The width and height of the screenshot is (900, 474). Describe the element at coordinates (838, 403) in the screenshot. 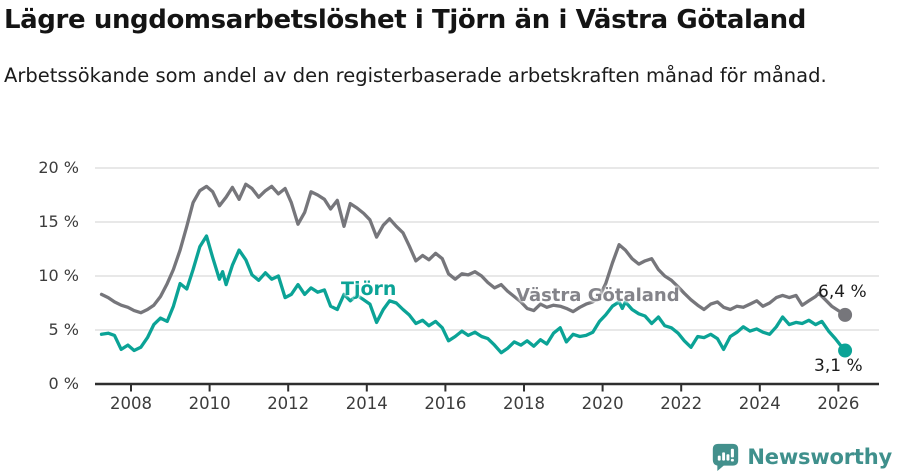

I see `x-axis-label: 2026` at that location.